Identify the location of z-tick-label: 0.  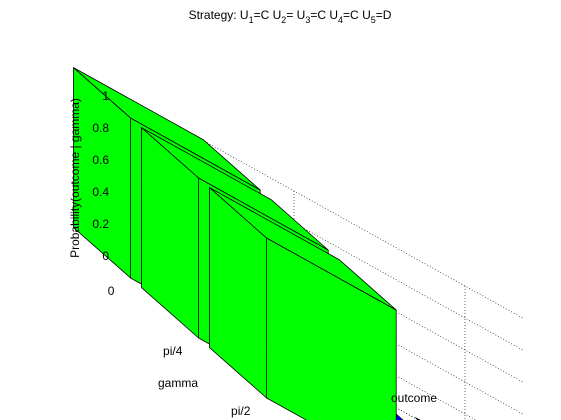
(105, 256).